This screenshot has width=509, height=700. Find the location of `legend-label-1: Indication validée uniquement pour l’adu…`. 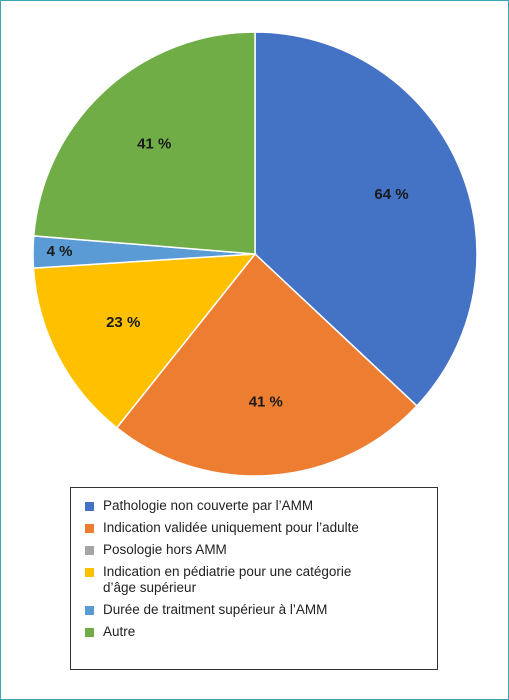

legend-label-1: Indication validée uniquement pour l’adu… is located at coordinates (231, 527).